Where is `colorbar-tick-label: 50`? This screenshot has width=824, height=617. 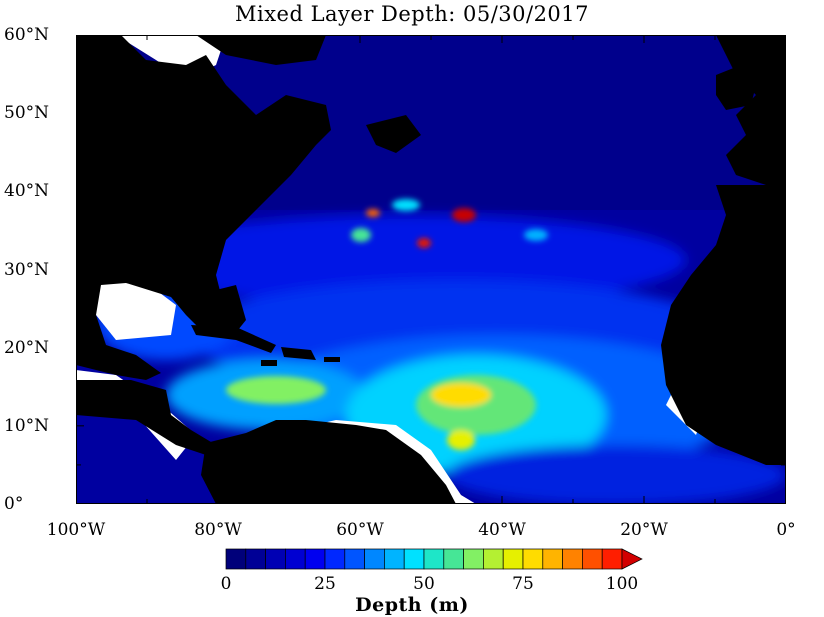 colorbar-tick-label: 50 is located at coordinates (424, 584).